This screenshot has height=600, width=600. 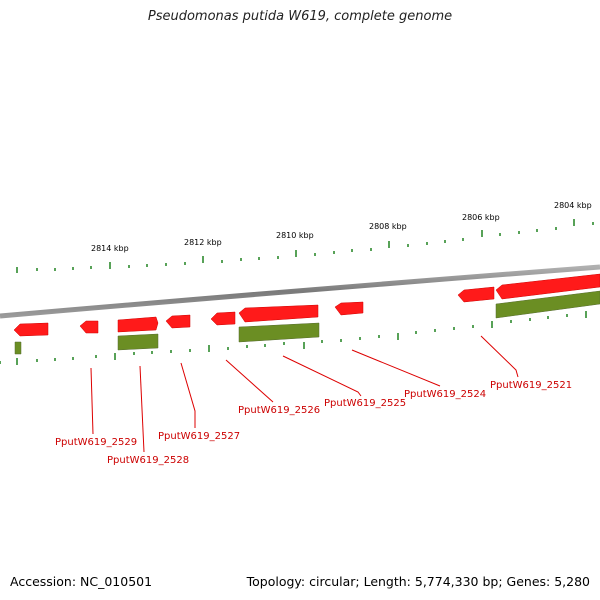 I want to click on upper-tick-row, so click(x=305, y=246).